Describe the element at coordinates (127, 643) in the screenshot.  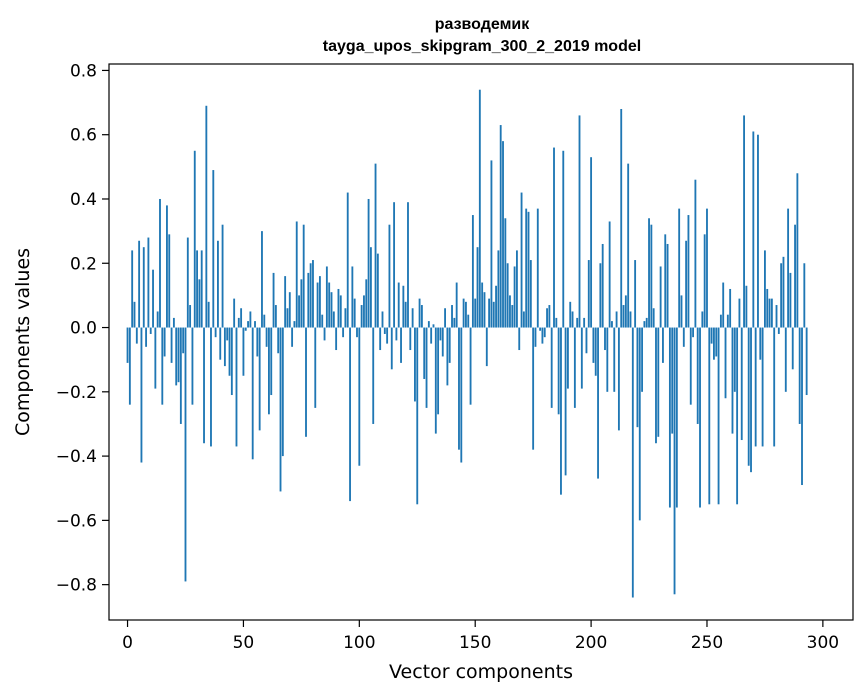
I see `x-tick-label-0: 0` at that location.